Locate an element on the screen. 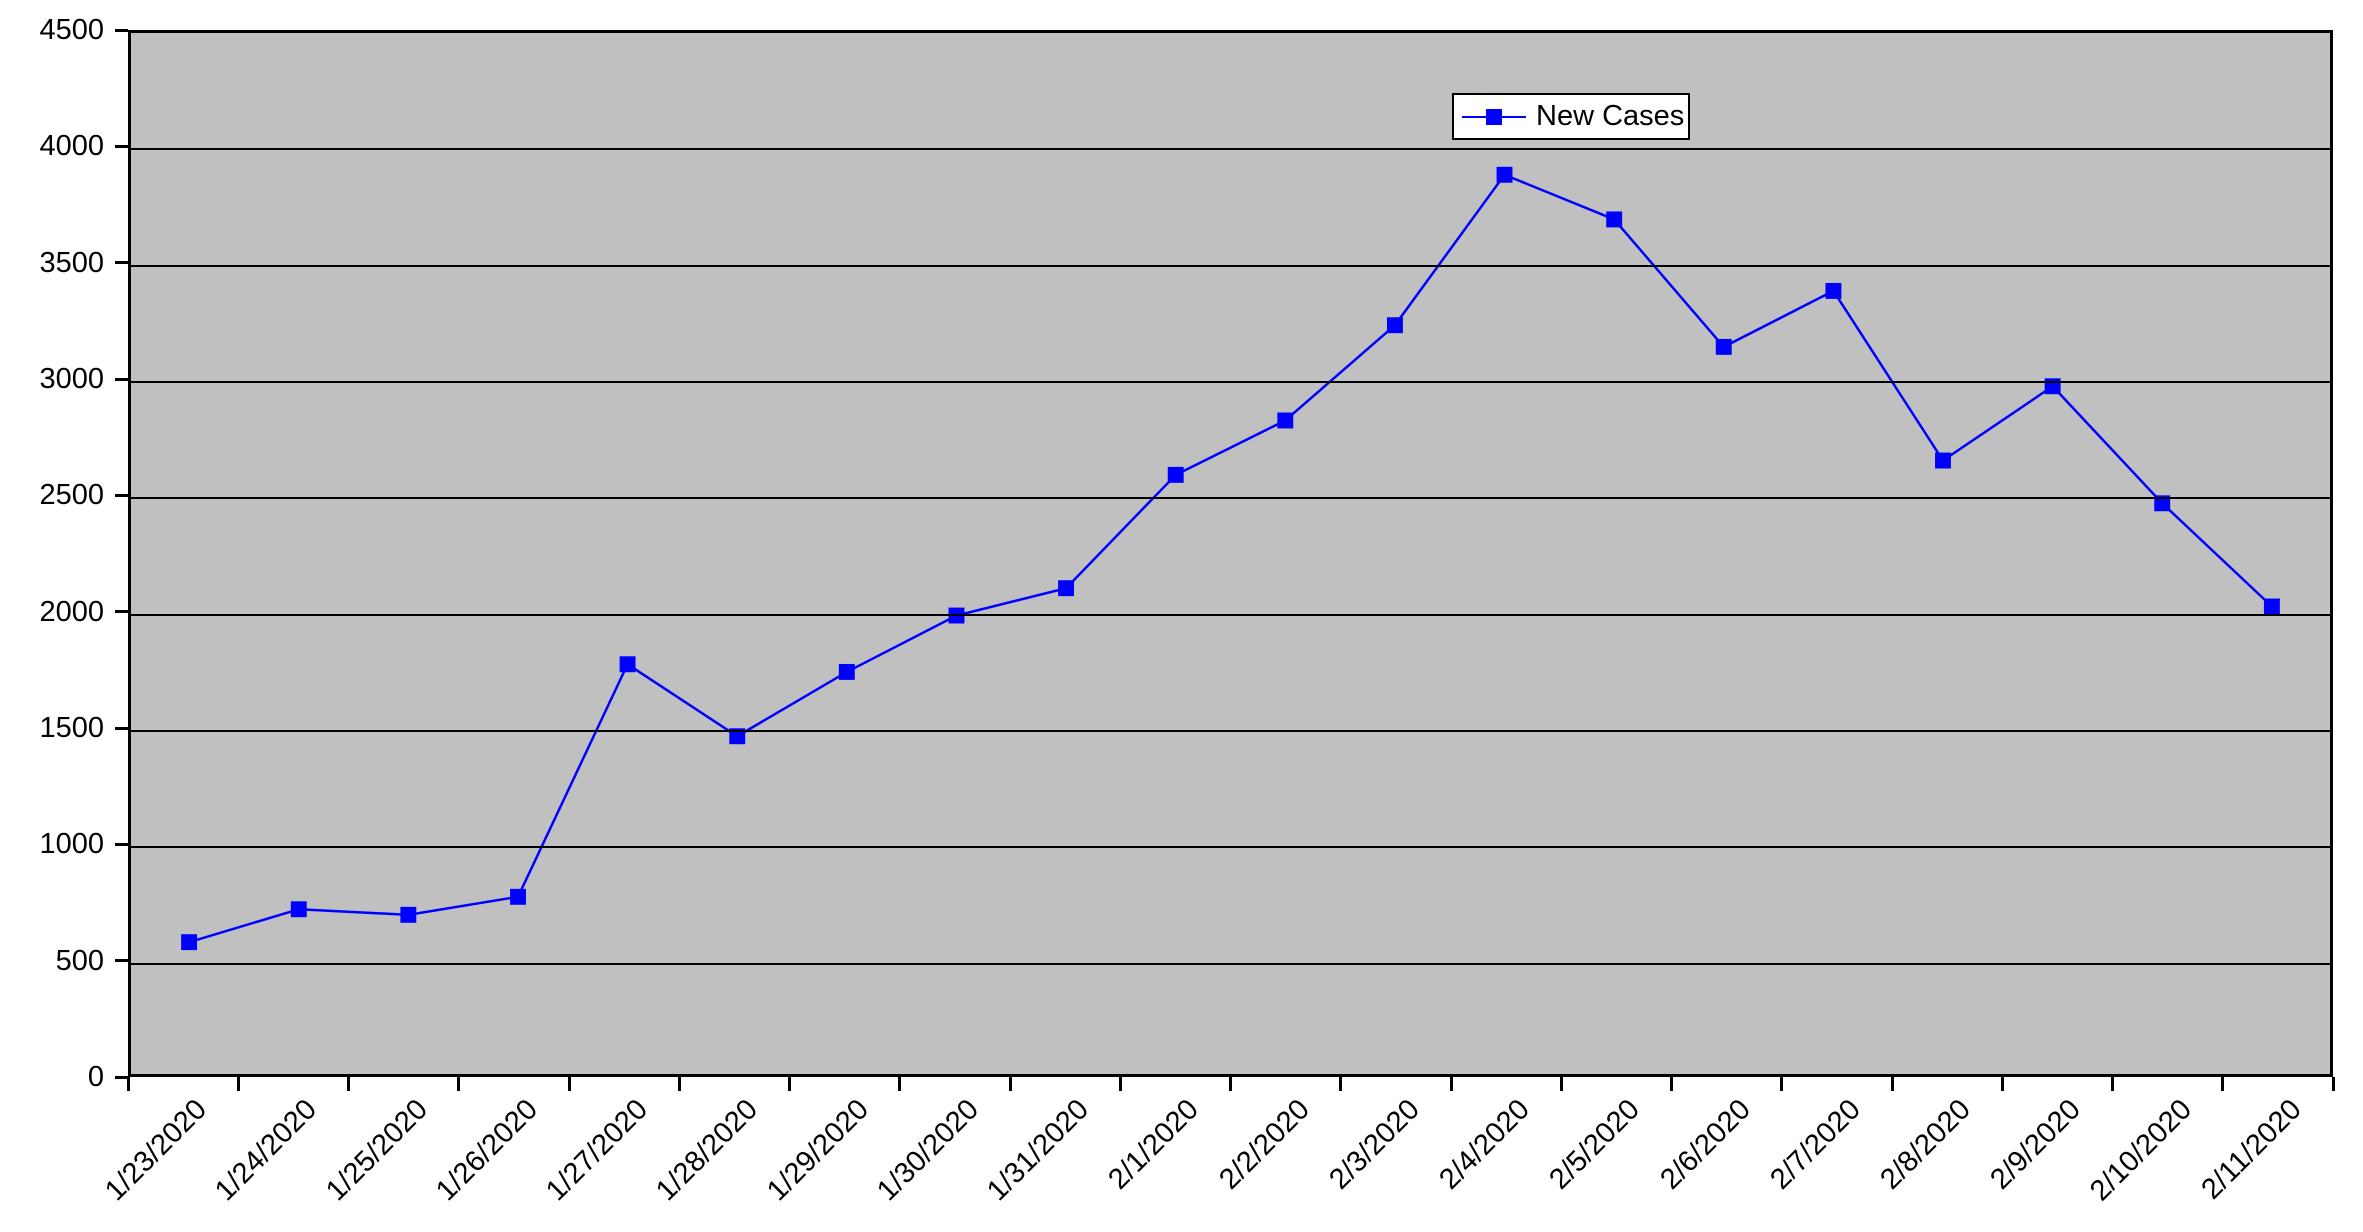 The width and height of the screenshot is (2363, 1232). x-axis-label: 1/25/2020 is located at coordinates (376, 1150).